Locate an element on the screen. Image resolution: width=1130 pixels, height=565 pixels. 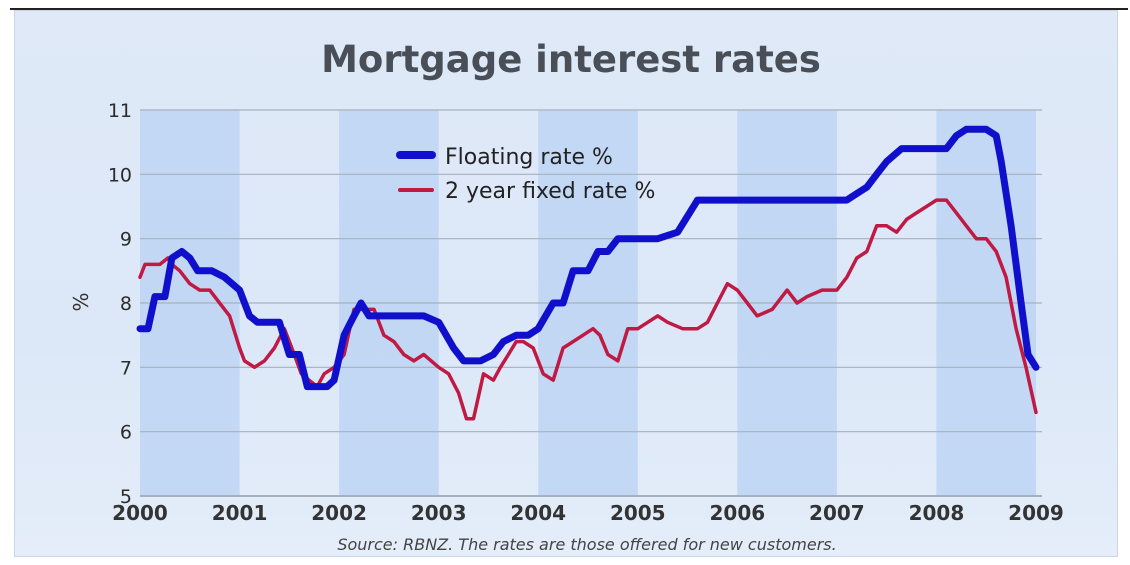
legend-fixed-label: 2 year fixed rate % is located at coordinates (550, 191).